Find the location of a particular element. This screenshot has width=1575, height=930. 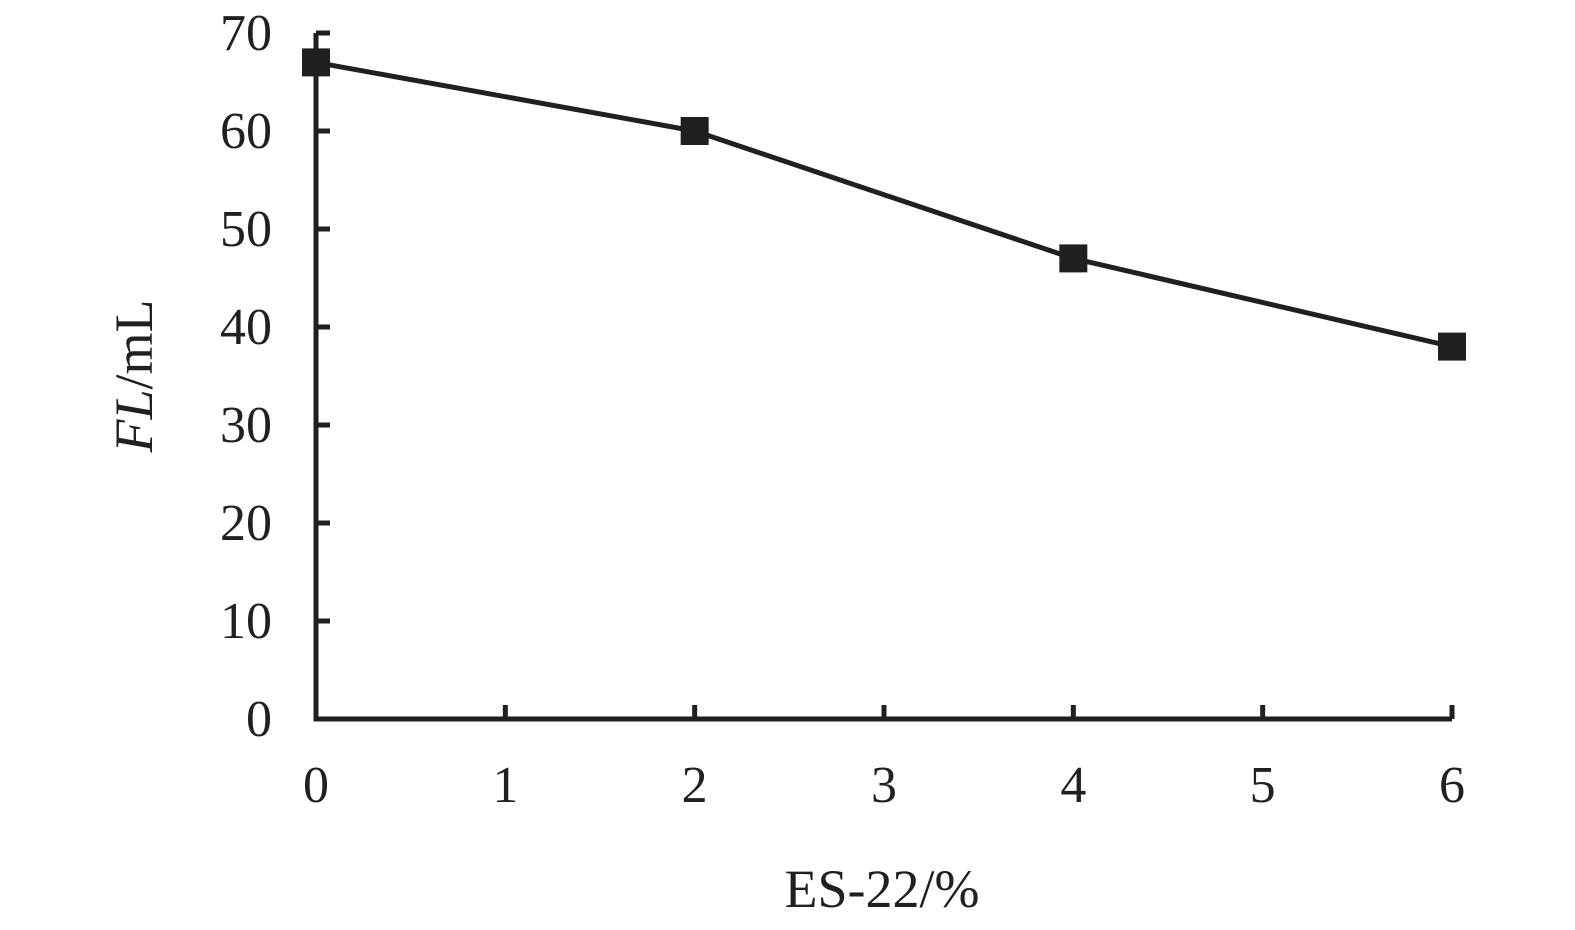

x-axis-ticks: 0 1 2 3 4 5 6 is located at coordinates (884, 759).